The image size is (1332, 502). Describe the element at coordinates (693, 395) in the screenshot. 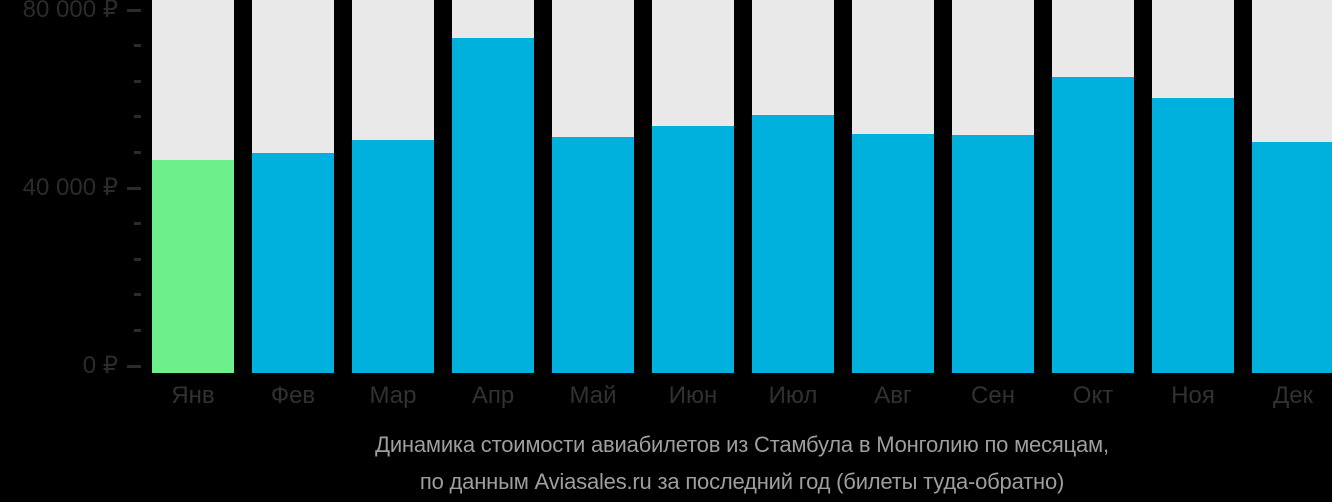

I see `x-label-jun: Июн` at that location.